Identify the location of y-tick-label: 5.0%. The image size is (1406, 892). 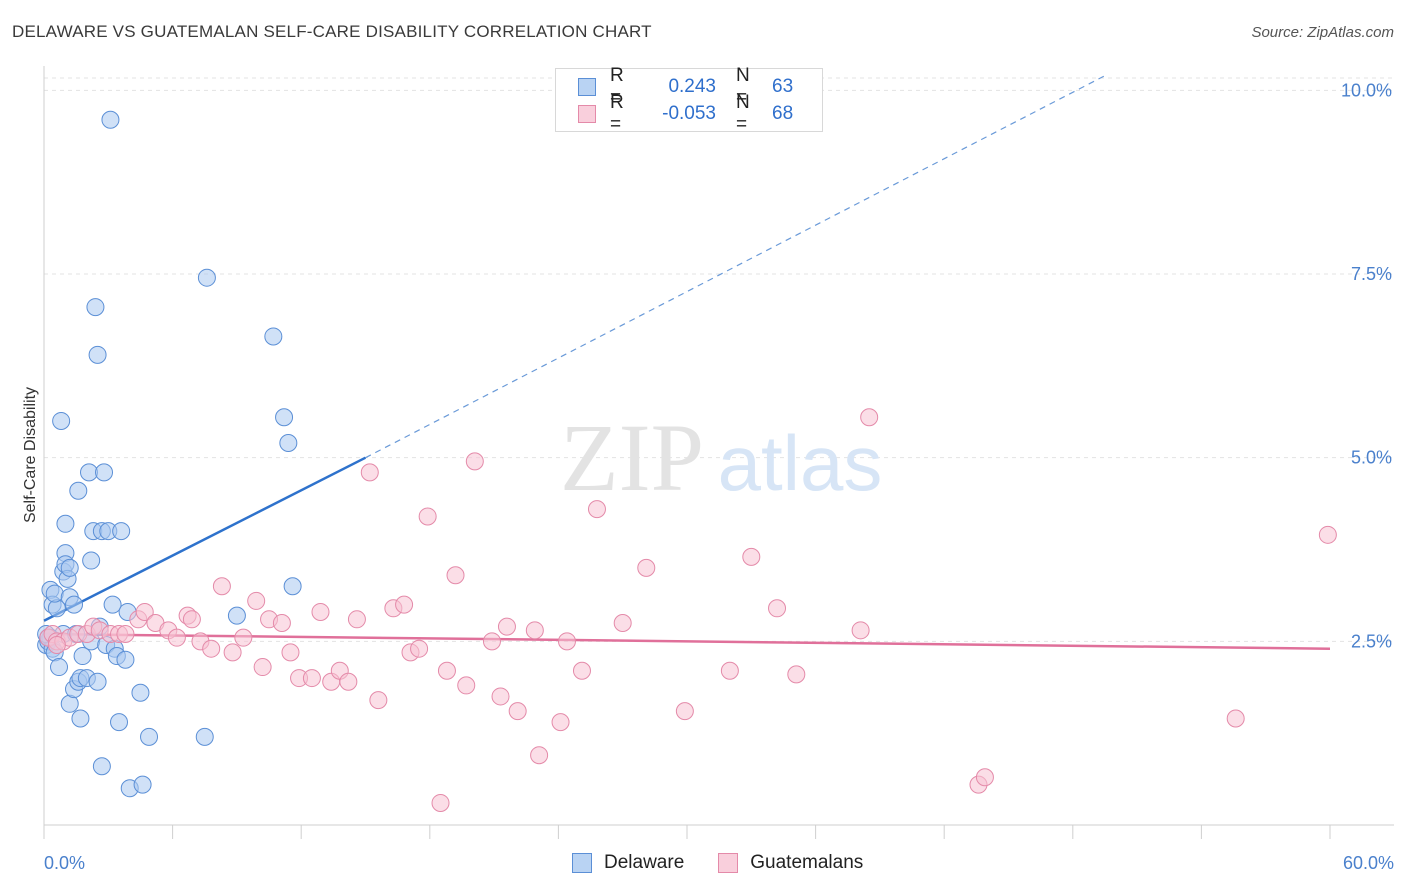
(1371, 458).